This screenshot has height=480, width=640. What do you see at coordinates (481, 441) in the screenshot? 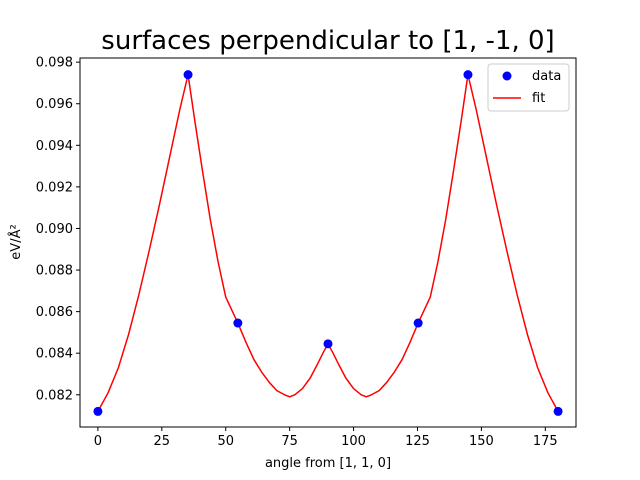
I see `x-tick-label: 150` at bounding box center [481, 441].